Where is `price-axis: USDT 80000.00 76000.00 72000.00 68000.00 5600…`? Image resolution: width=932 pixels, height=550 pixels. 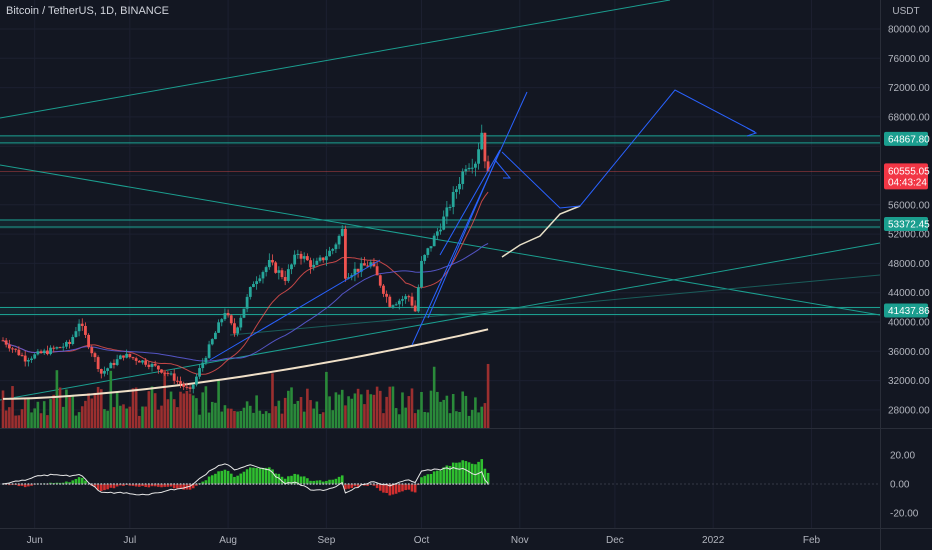 price-axis: USDT 80000.00 76000.00 72000.00 68000.00 5600… is located at coordinates (909, 263).